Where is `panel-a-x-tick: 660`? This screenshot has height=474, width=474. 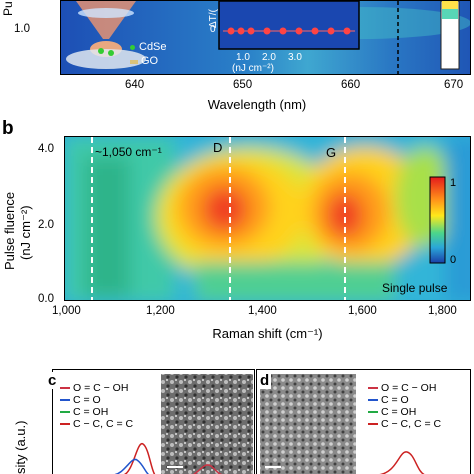 panel-a-x-tick: 660 is located at coordinates (351, 85).